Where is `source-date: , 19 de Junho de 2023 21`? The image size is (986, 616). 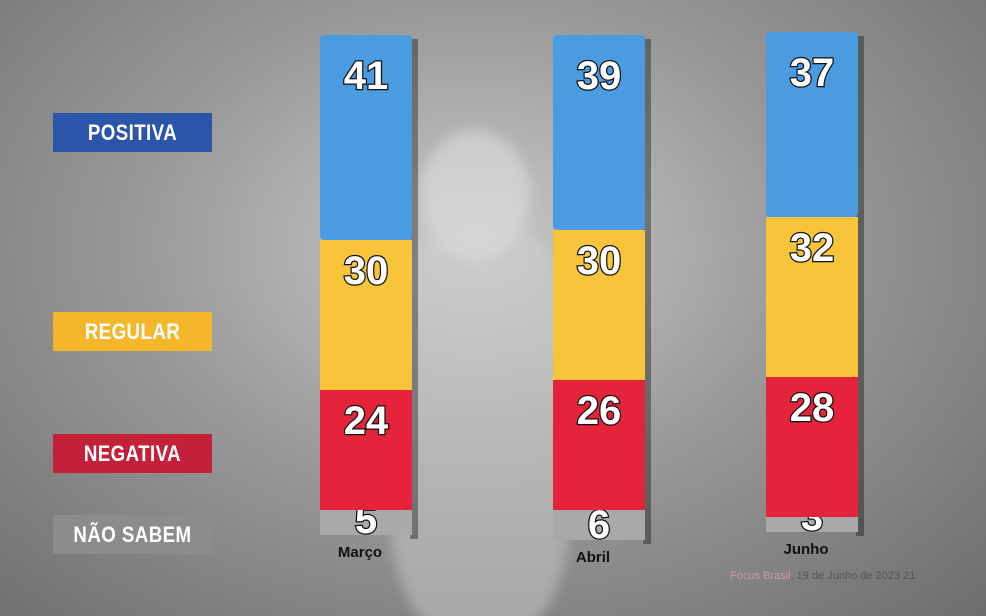 source-date: , 19 de Junho de 2023 21 is located at coordinates (853, 576).